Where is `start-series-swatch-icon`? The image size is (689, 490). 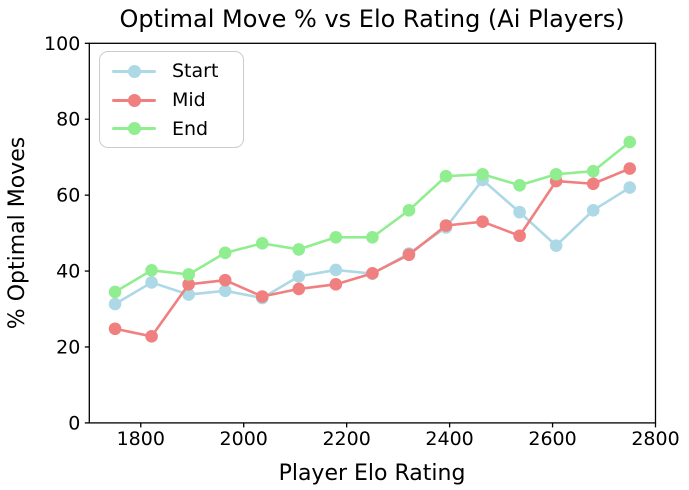
start-series-swatch-icon is located at coordinates (134, 71).